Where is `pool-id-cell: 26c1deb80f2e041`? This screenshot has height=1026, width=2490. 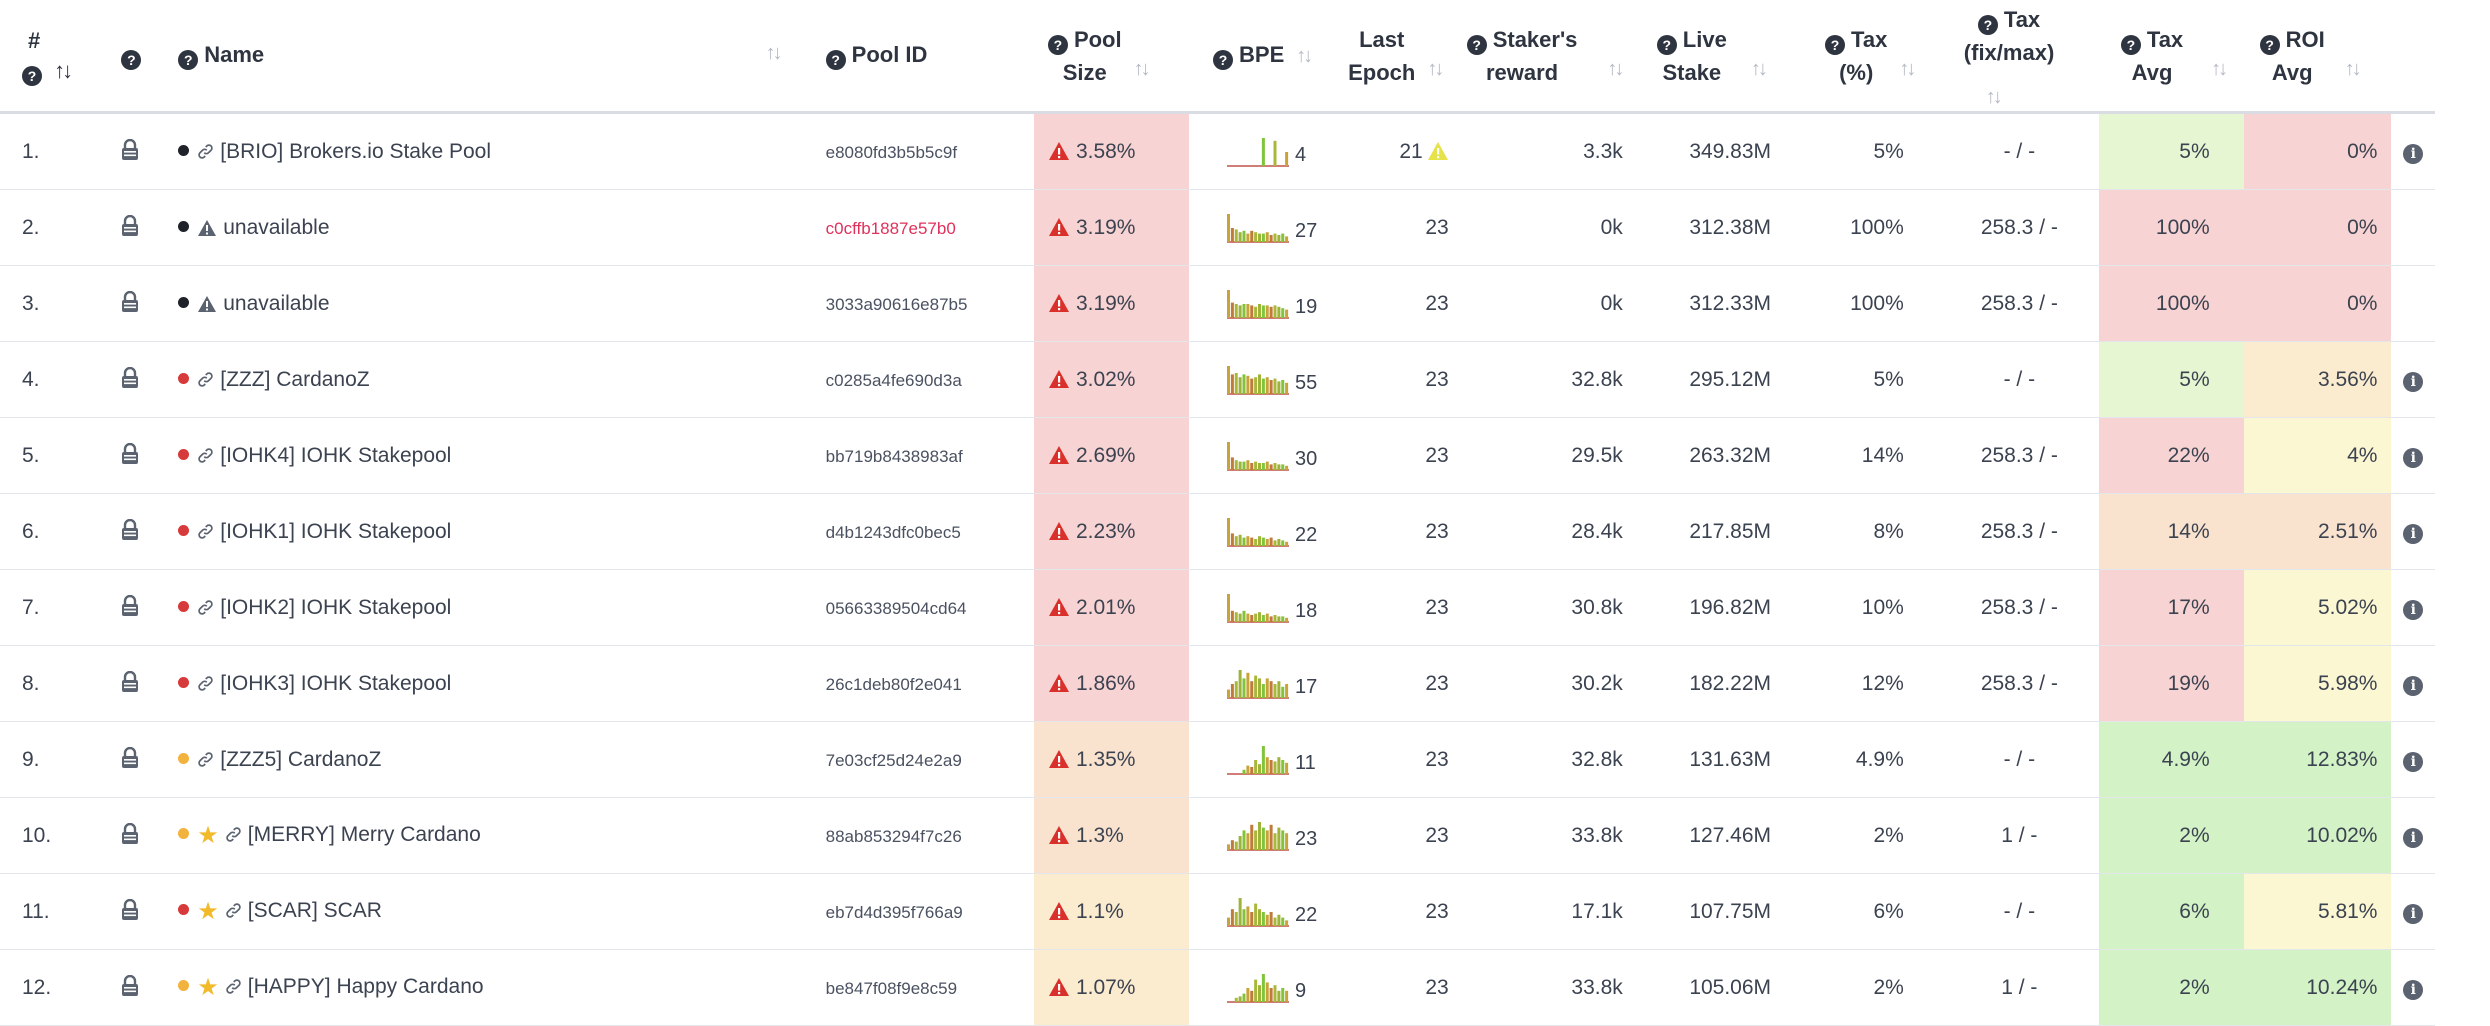
pool-id-cell: 26c1deb80f2e041 is located at coordinates (922, 683).